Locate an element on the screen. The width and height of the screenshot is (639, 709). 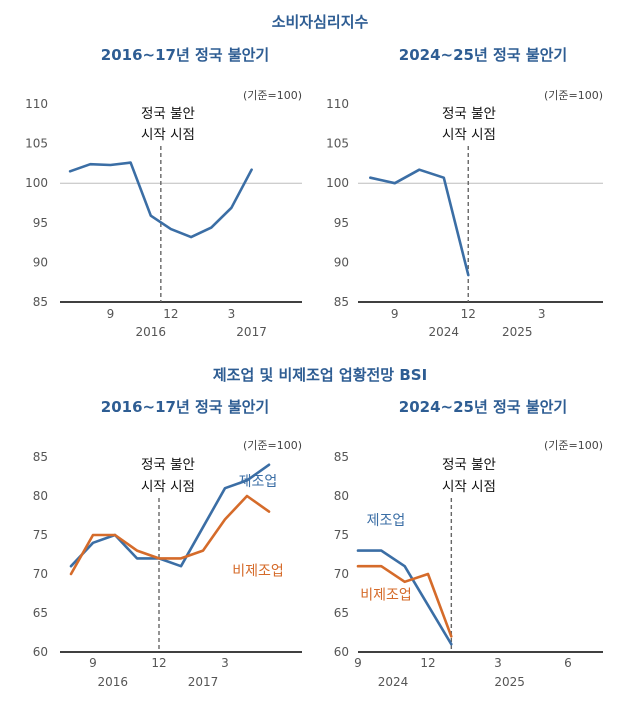
section-title-bsi: 제조업 및 비제조업 업황전망 BSI is located at coordinates (320, 375).